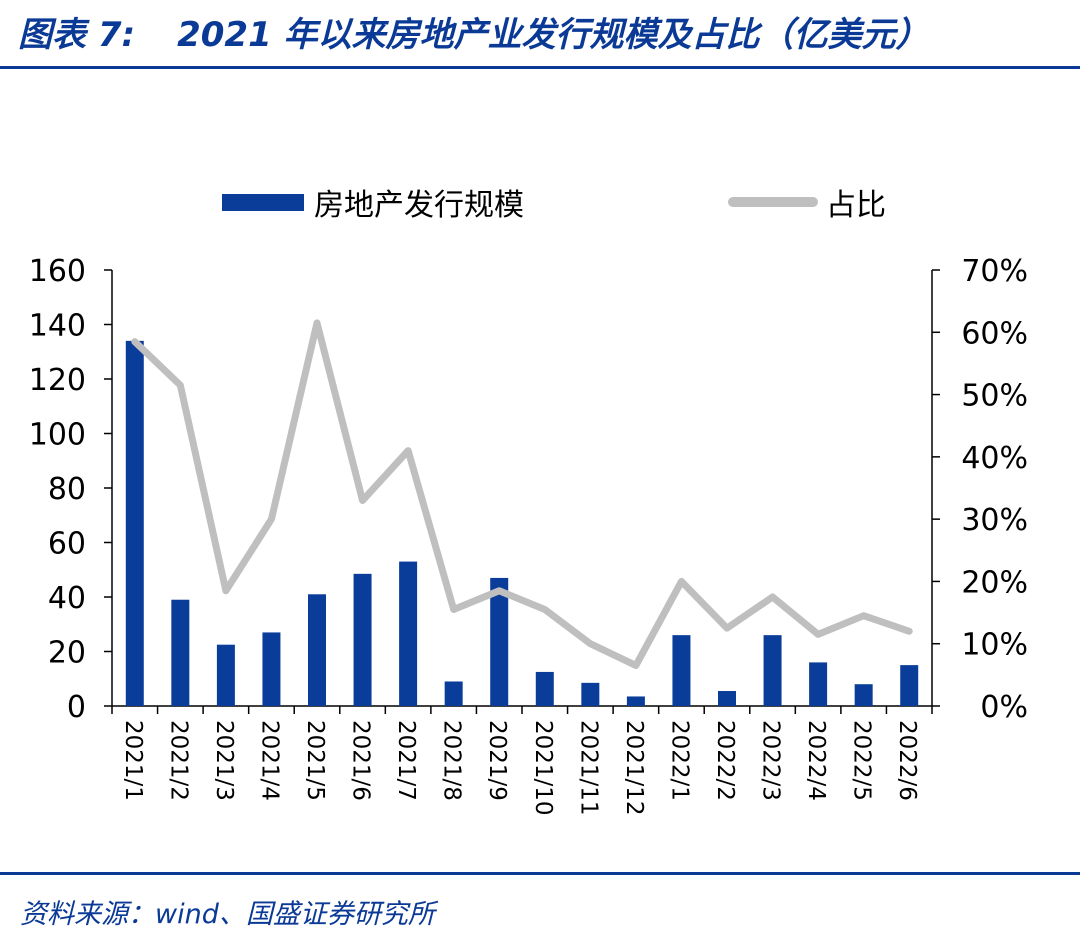 The width and height of the screenshot is (1080, 942). I want to click on left-tick-label: 160, so click(57, 271).